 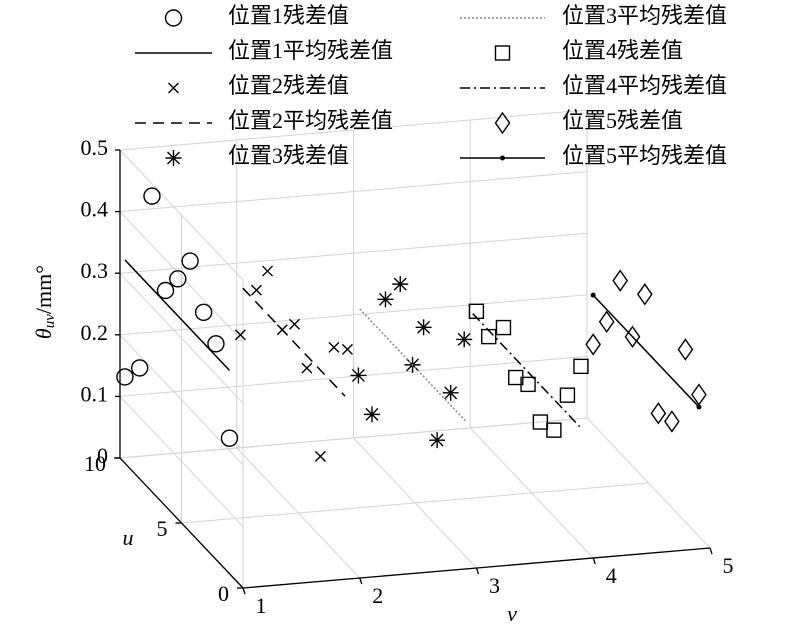 I want to click on z-tick-label: 0.2, so click(x=95, y=332).